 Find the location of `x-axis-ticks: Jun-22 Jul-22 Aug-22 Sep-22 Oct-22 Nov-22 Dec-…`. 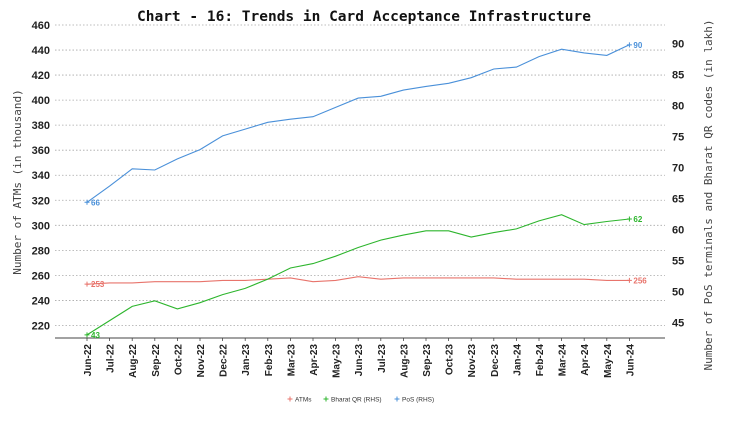

x-axis-ticks: Jun-22 Jul-22 Aug-22 Sep-22 Oct-22 Nov-22 Dec-… is located at coordinates (359, 358).